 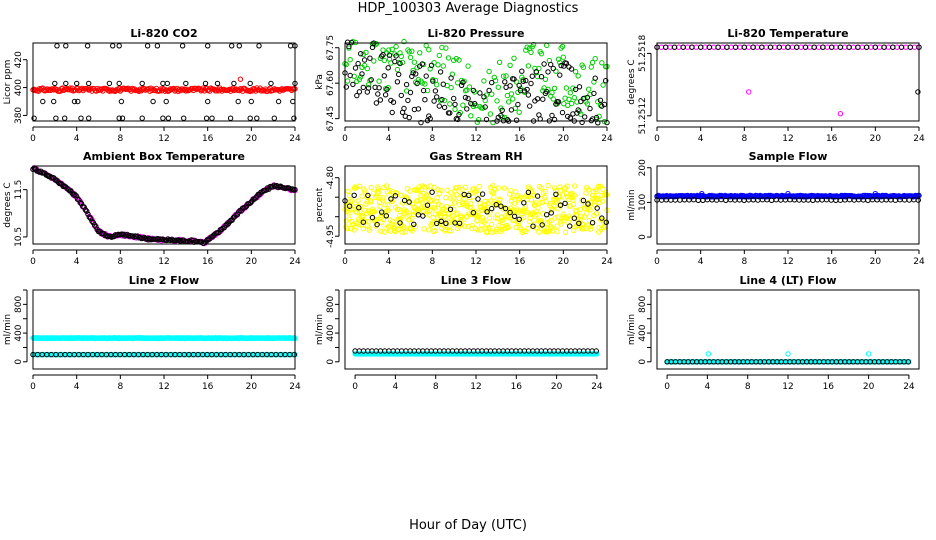 I want to click on x-tick-label: 4, so click(x=77, y=139).